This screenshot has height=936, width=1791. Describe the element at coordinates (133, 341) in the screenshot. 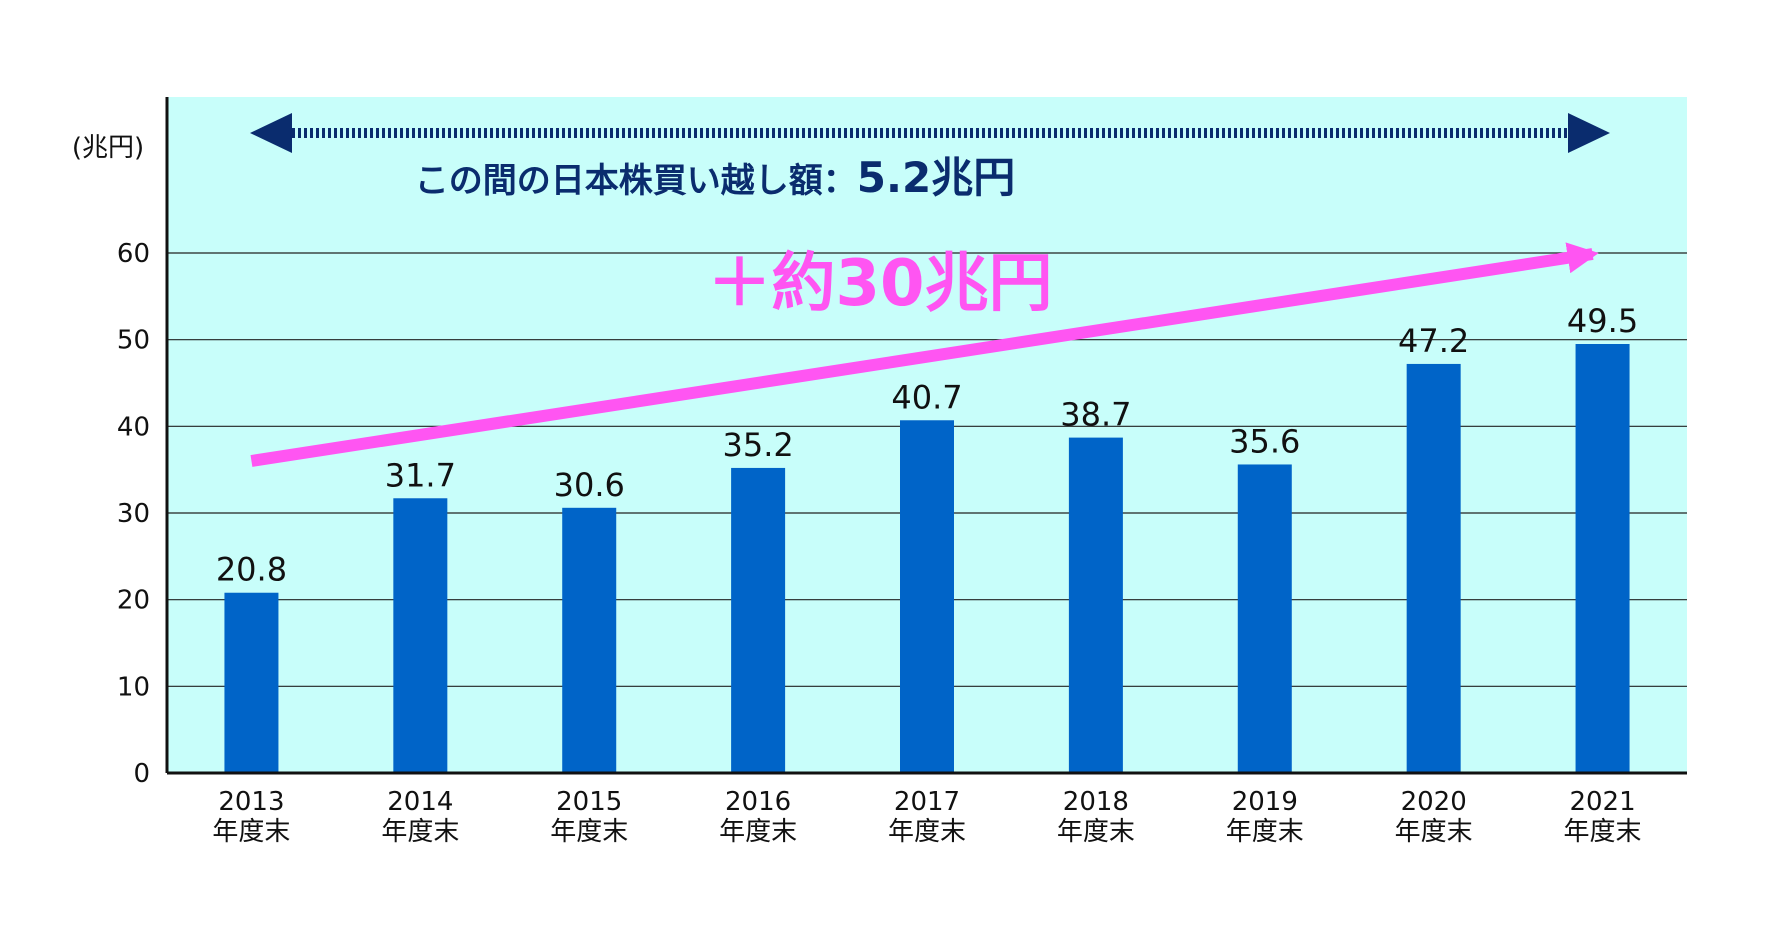

I see `y-tick-label: 50` at that location.